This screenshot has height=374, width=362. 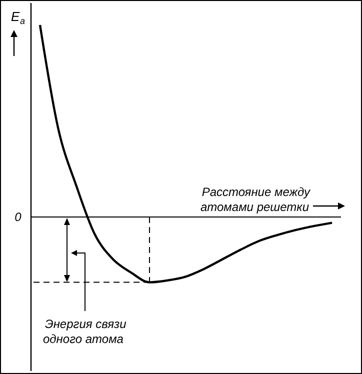 I want to click on text: 0, so click(x=18, y=217).